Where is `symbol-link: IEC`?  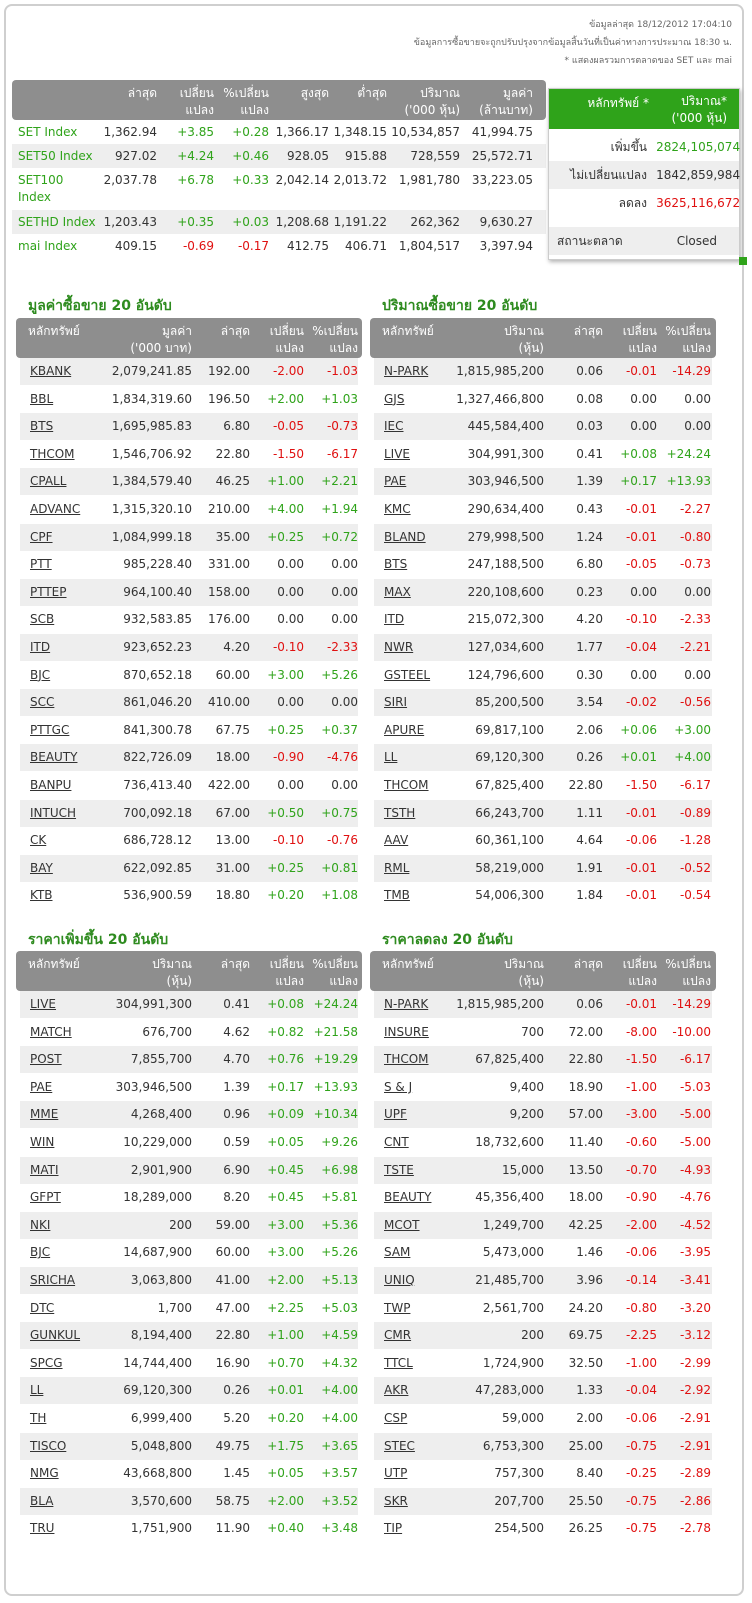 symbol-link: IEC is located at coordinates (394, 426).